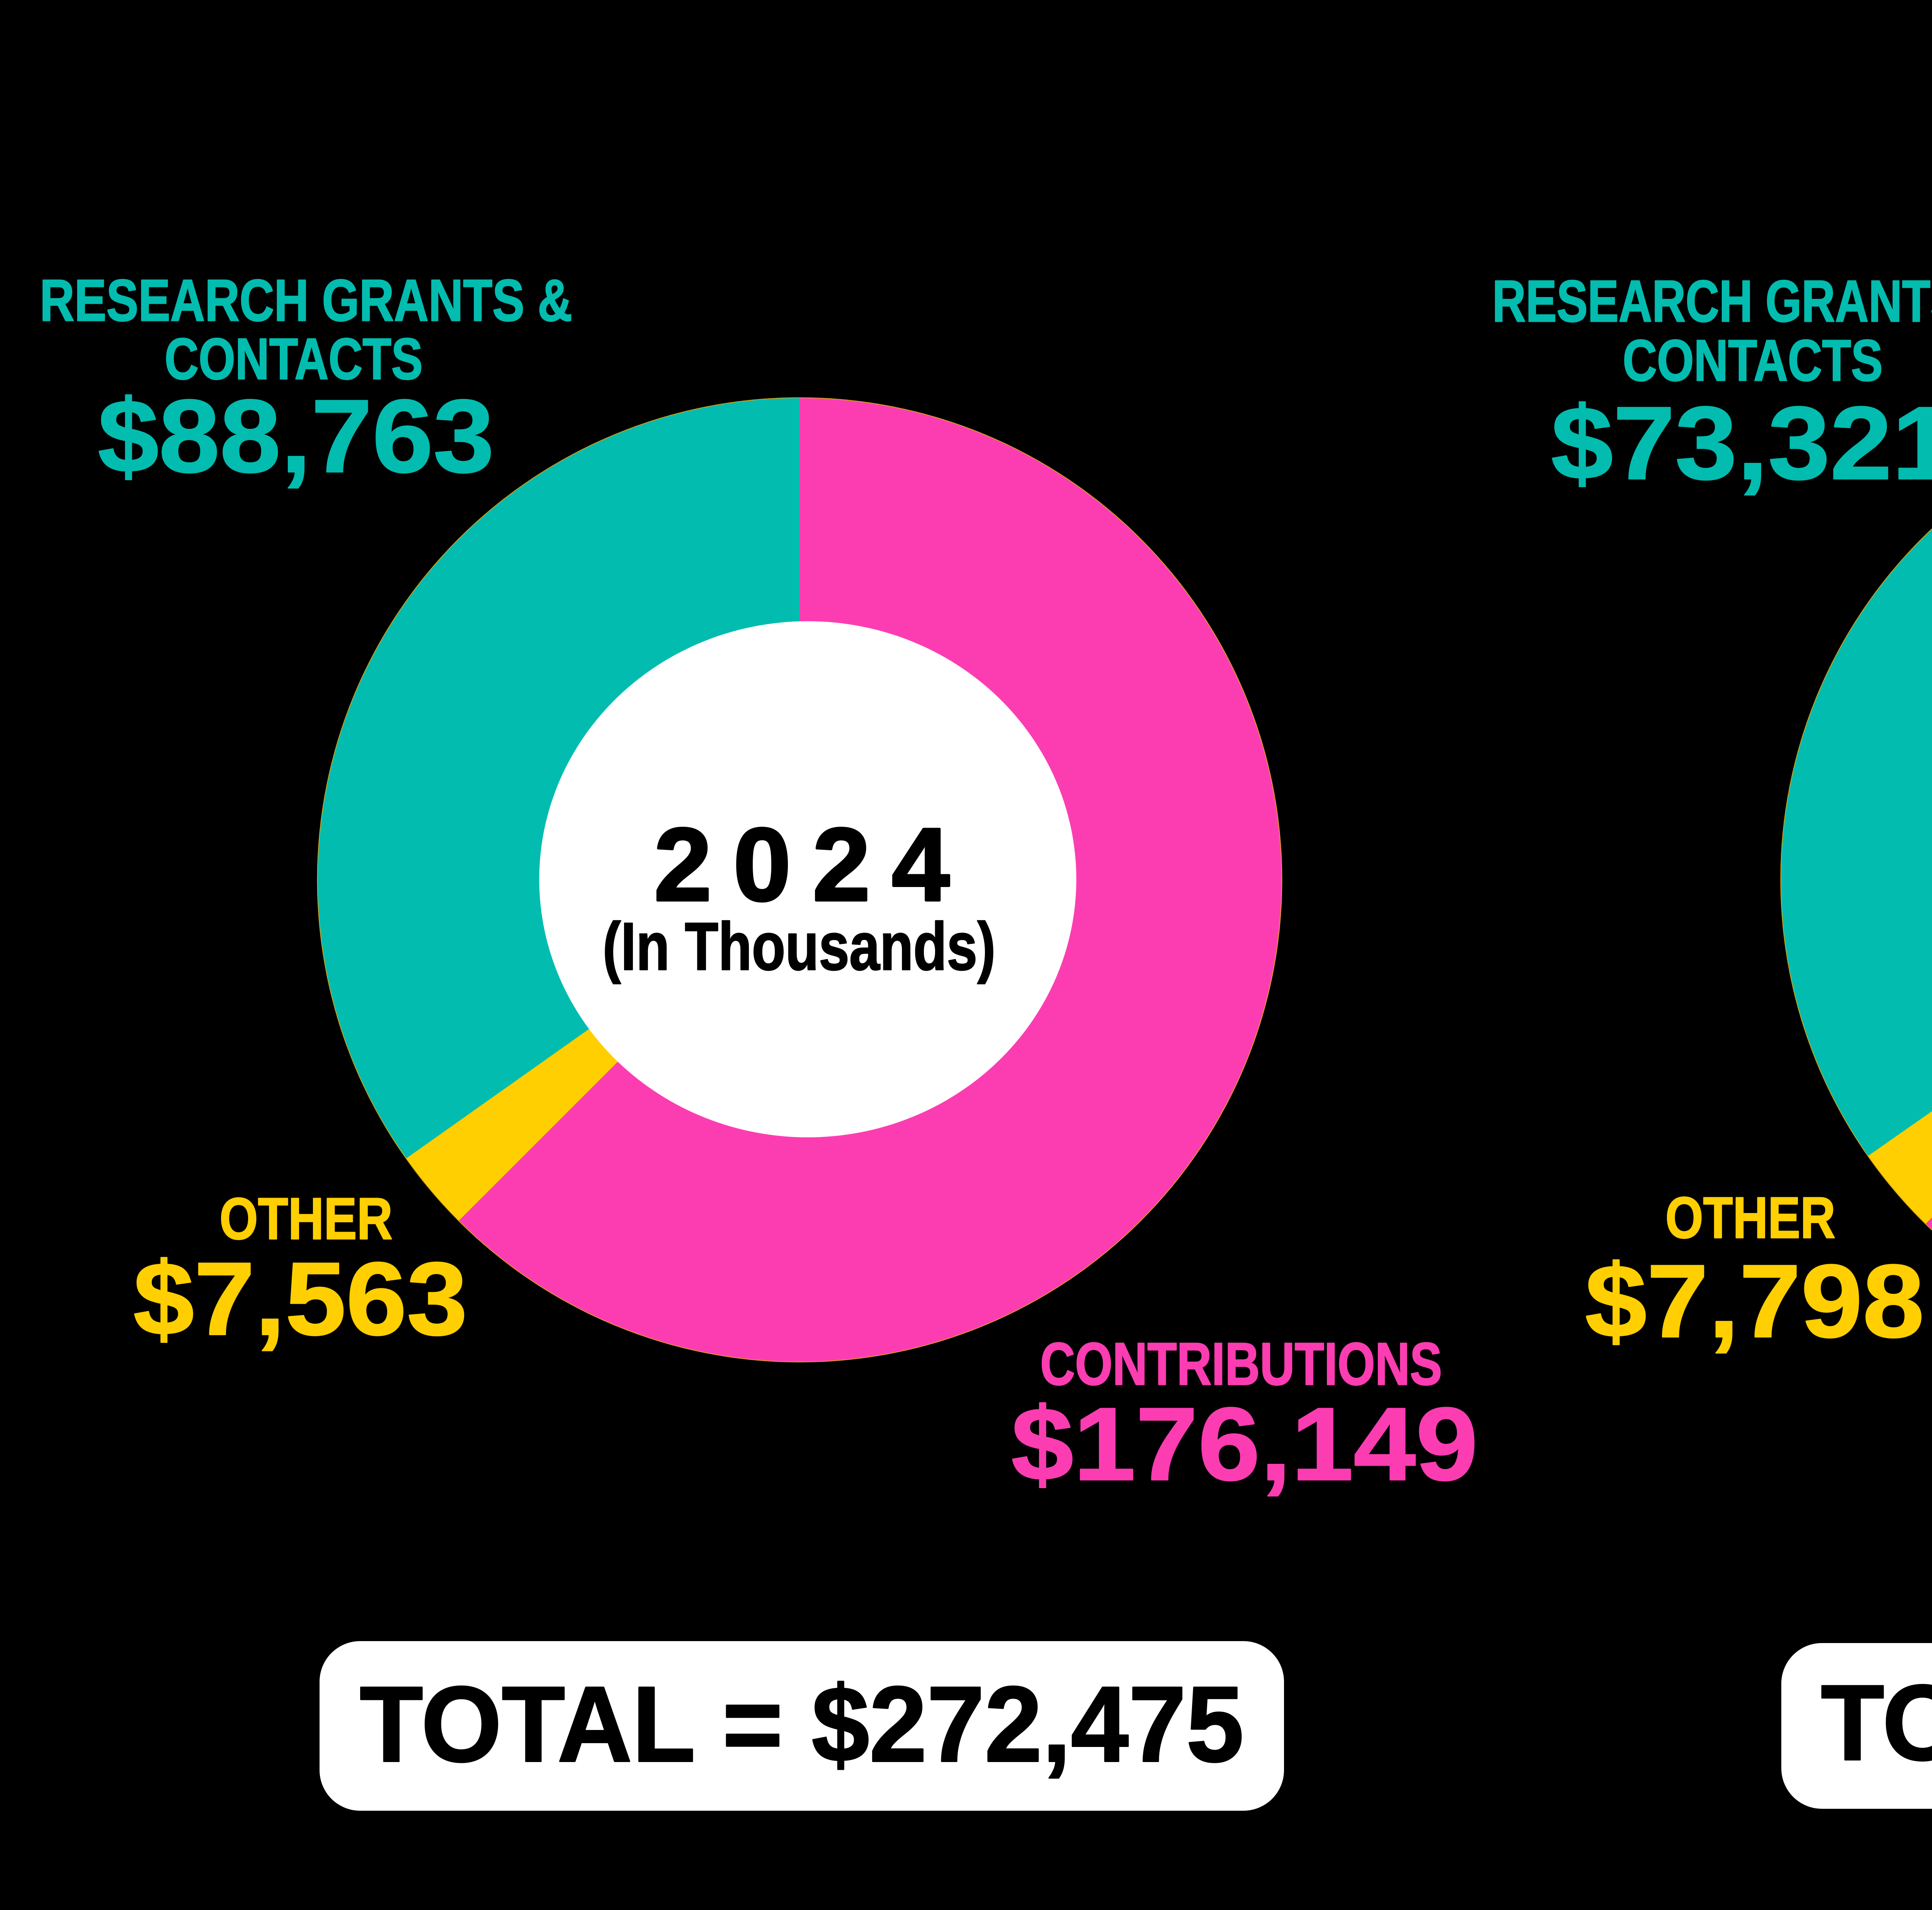  What do you see at coordinates (1877, 1722) in the screenshot?
I see `svg-text: TOTAL = $242,775` at bounding box center [1877, 1722].